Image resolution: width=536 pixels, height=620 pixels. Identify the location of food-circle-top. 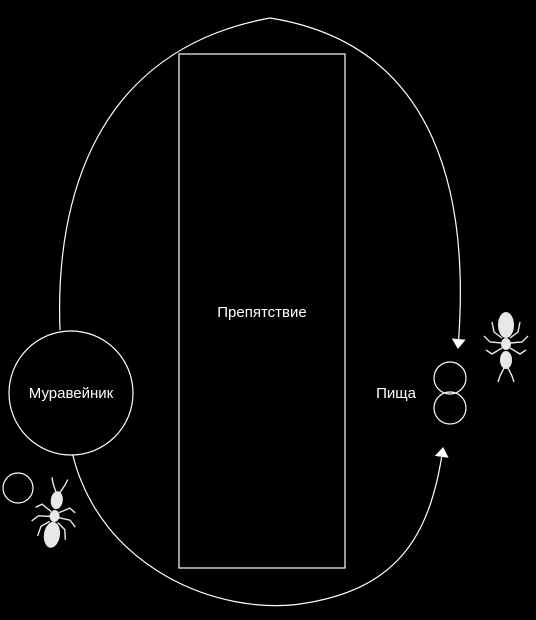
(450, 378).